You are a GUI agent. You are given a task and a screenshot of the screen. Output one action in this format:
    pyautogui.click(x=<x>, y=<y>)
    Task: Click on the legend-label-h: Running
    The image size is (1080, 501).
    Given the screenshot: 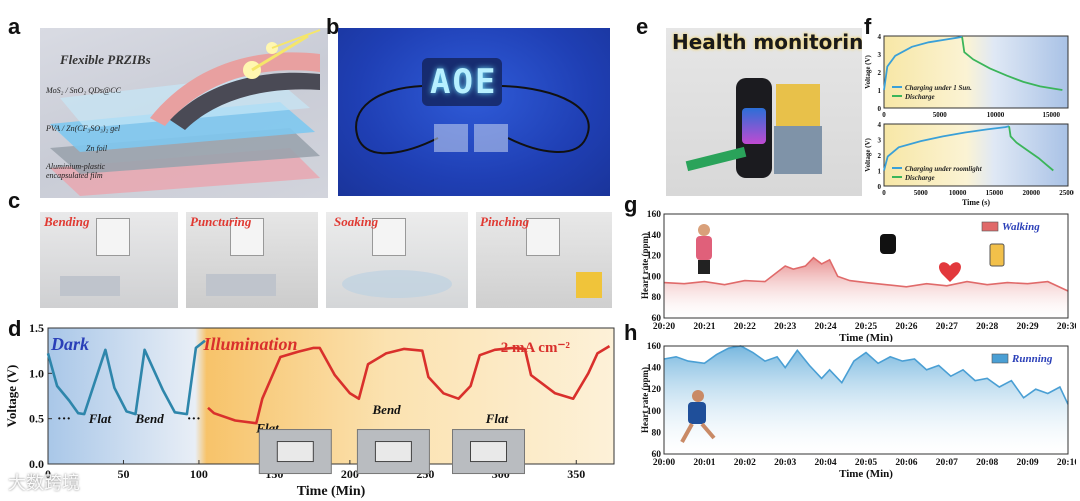 What is the action you would take?
    pyautogui.click(x=1032, y=359)
    